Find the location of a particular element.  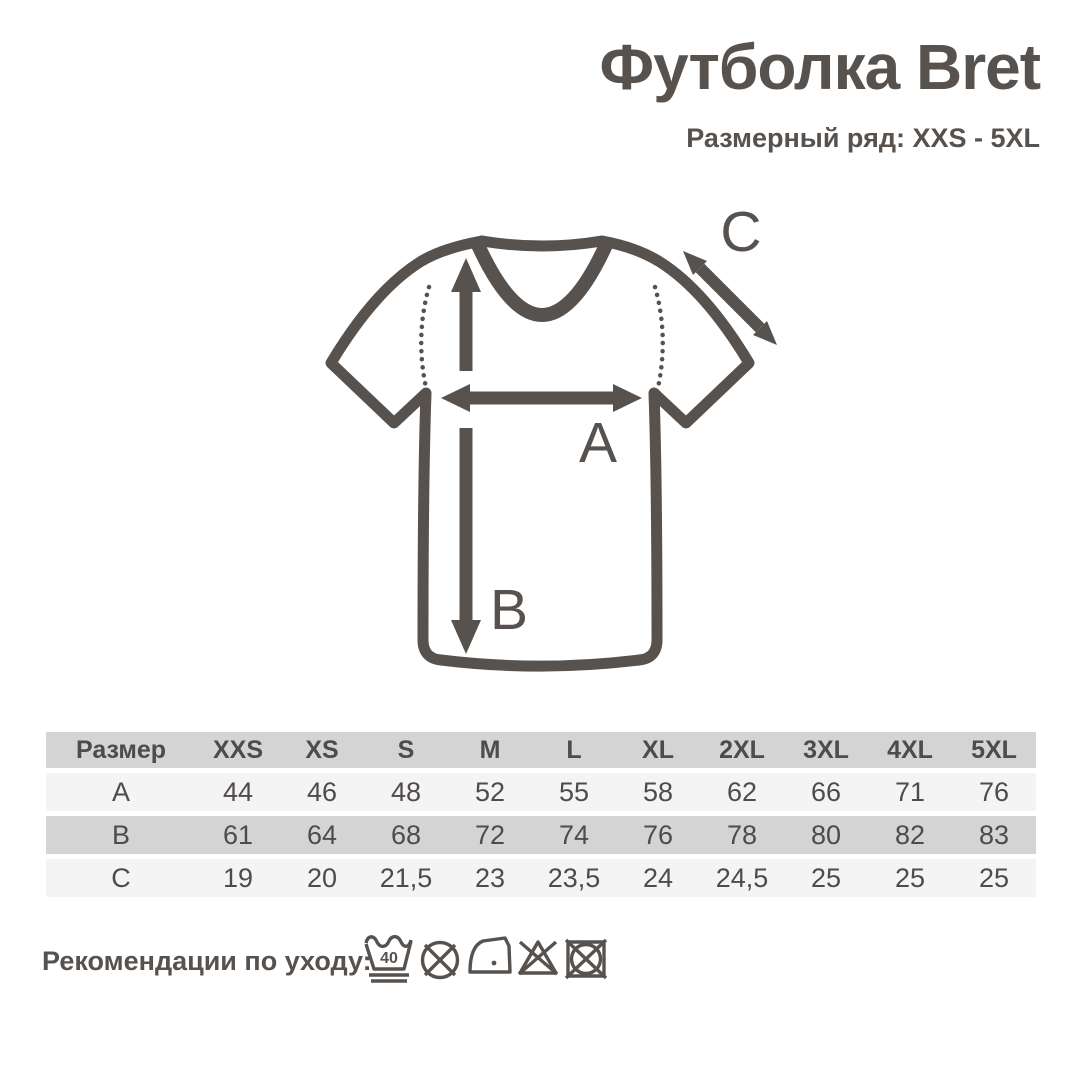

size-cell: 80 is located at coordinates (826, 834).